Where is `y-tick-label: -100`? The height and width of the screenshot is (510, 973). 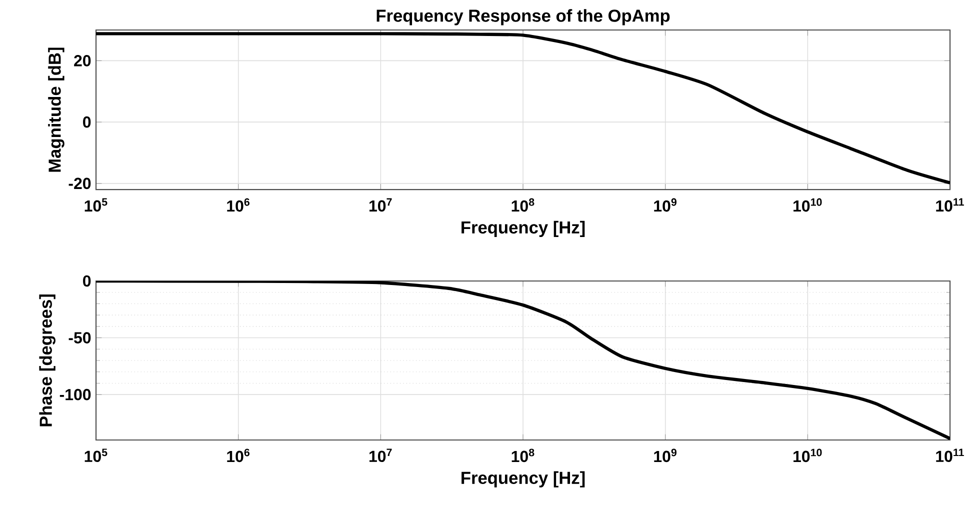
y-tick-label: -100 is located at coordinates (75, 394).